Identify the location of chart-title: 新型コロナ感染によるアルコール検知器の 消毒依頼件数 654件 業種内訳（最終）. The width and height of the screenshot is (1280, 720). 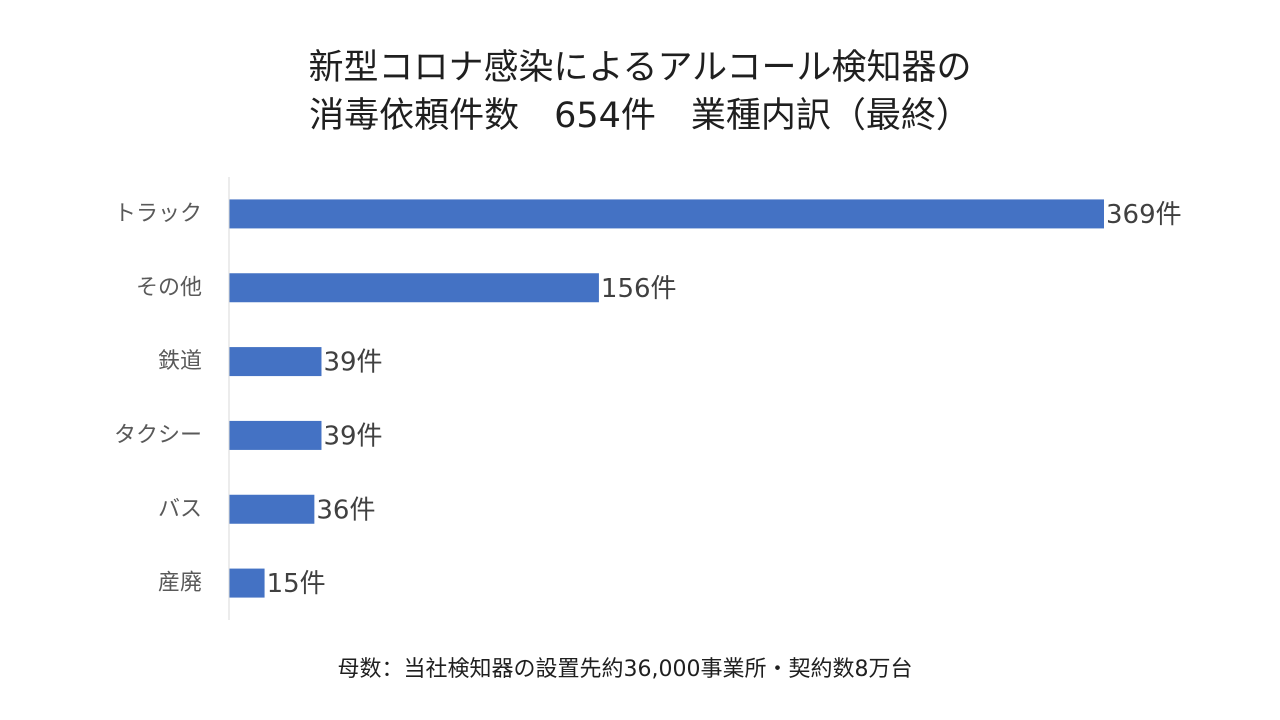
(640, 92).